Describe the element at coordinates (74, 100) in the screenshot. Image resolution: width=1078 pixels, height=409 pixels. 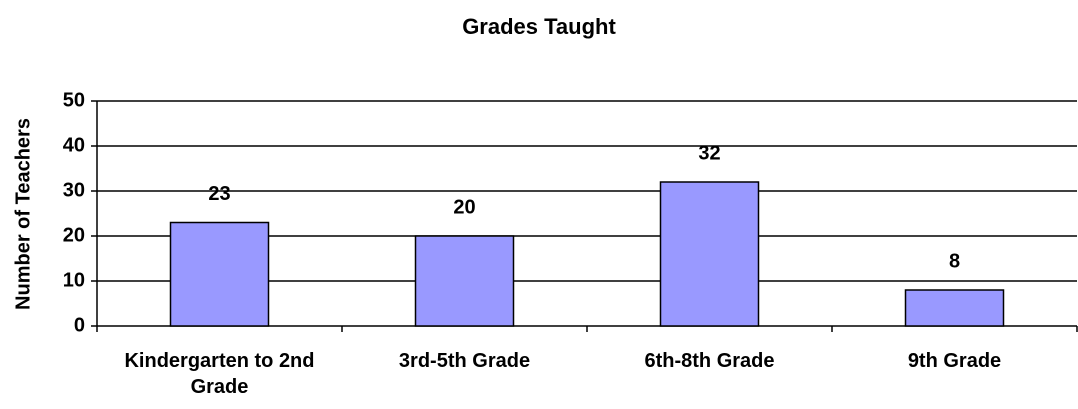
I see `y-tick-label: 50` at that location.